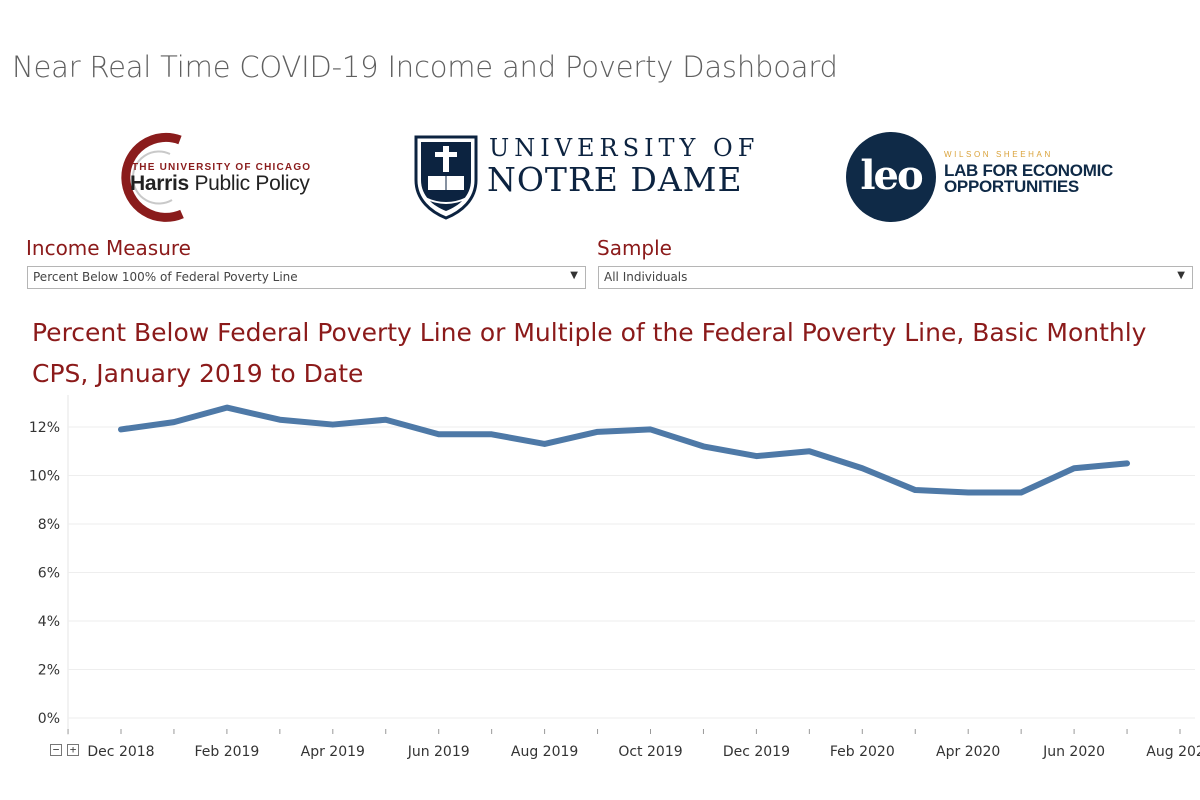 The width and height of the screenshot is (1200, 800). I want to click on y-tick-label: 8%, so click(49, 525).